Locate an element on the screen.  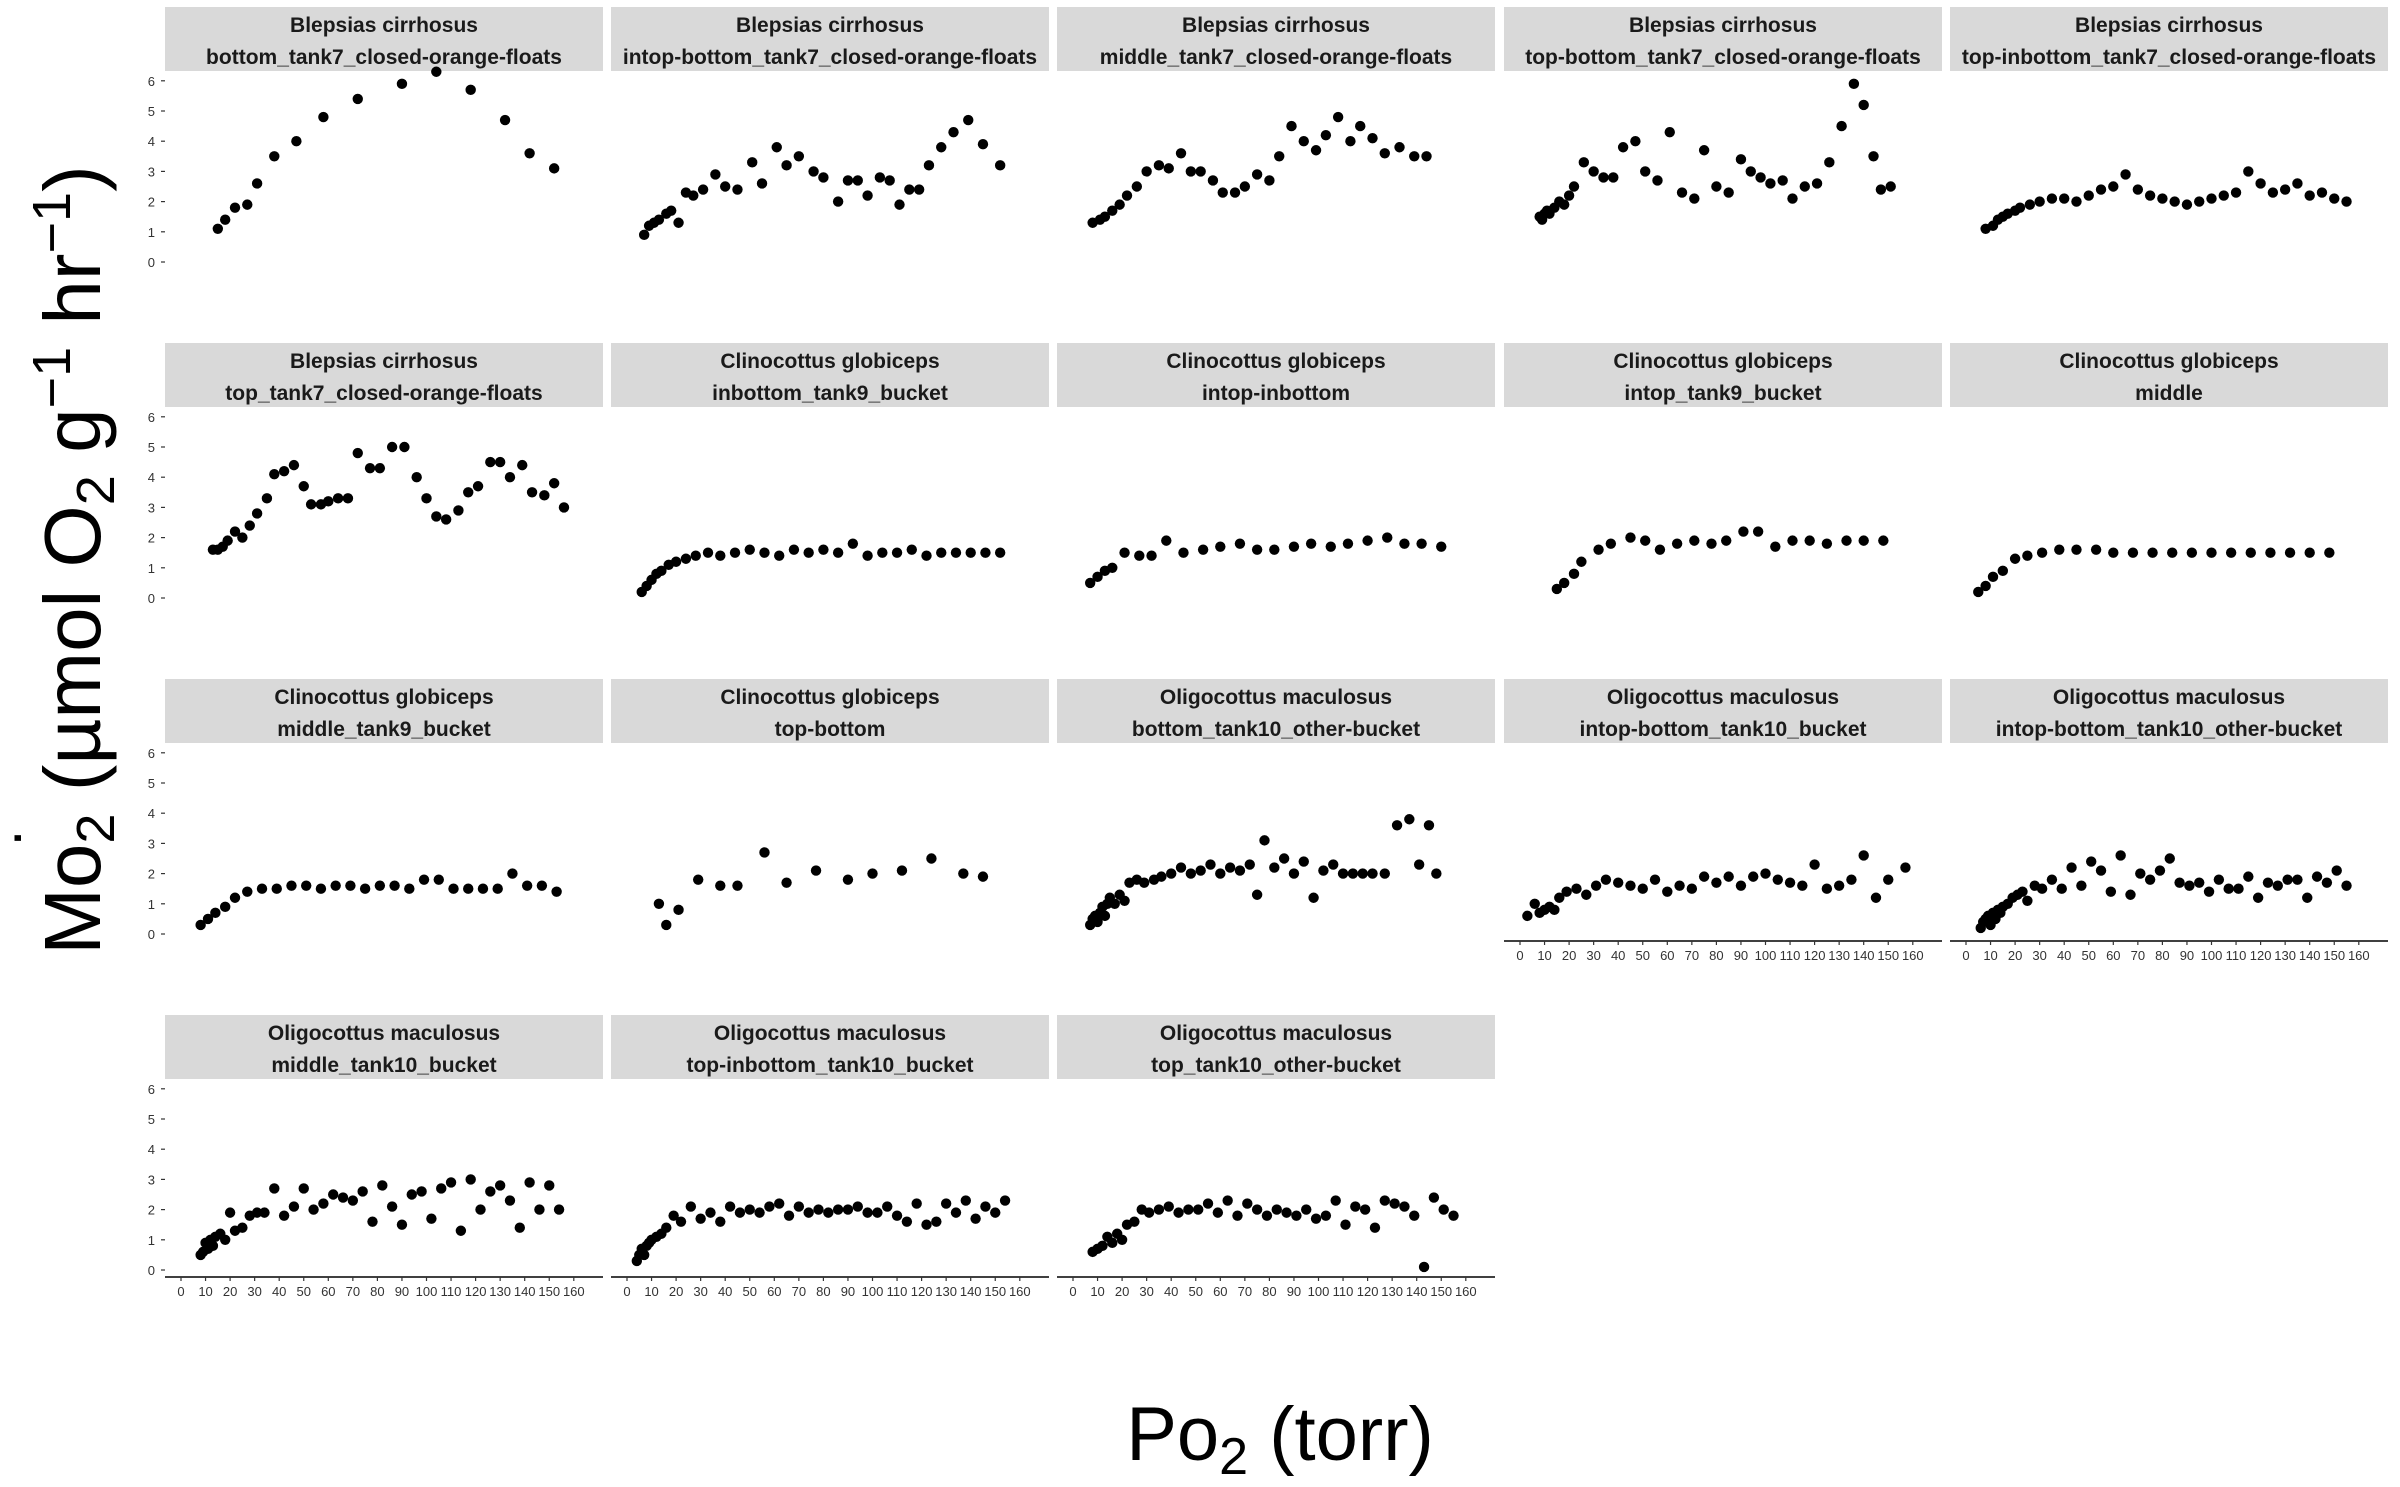
y-tick-label: 6 is located at coordinates (151, 81).